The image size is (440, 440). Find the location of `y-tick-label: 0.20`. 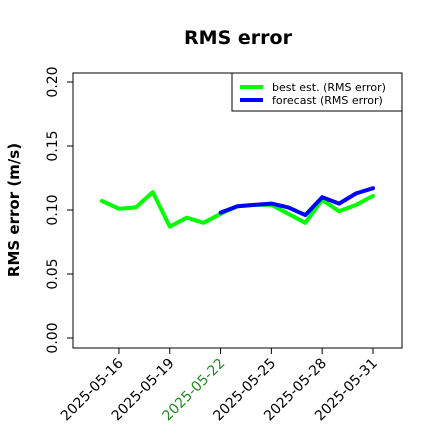

y-tick-label: 0.20 is located at coordinates (53, 81).